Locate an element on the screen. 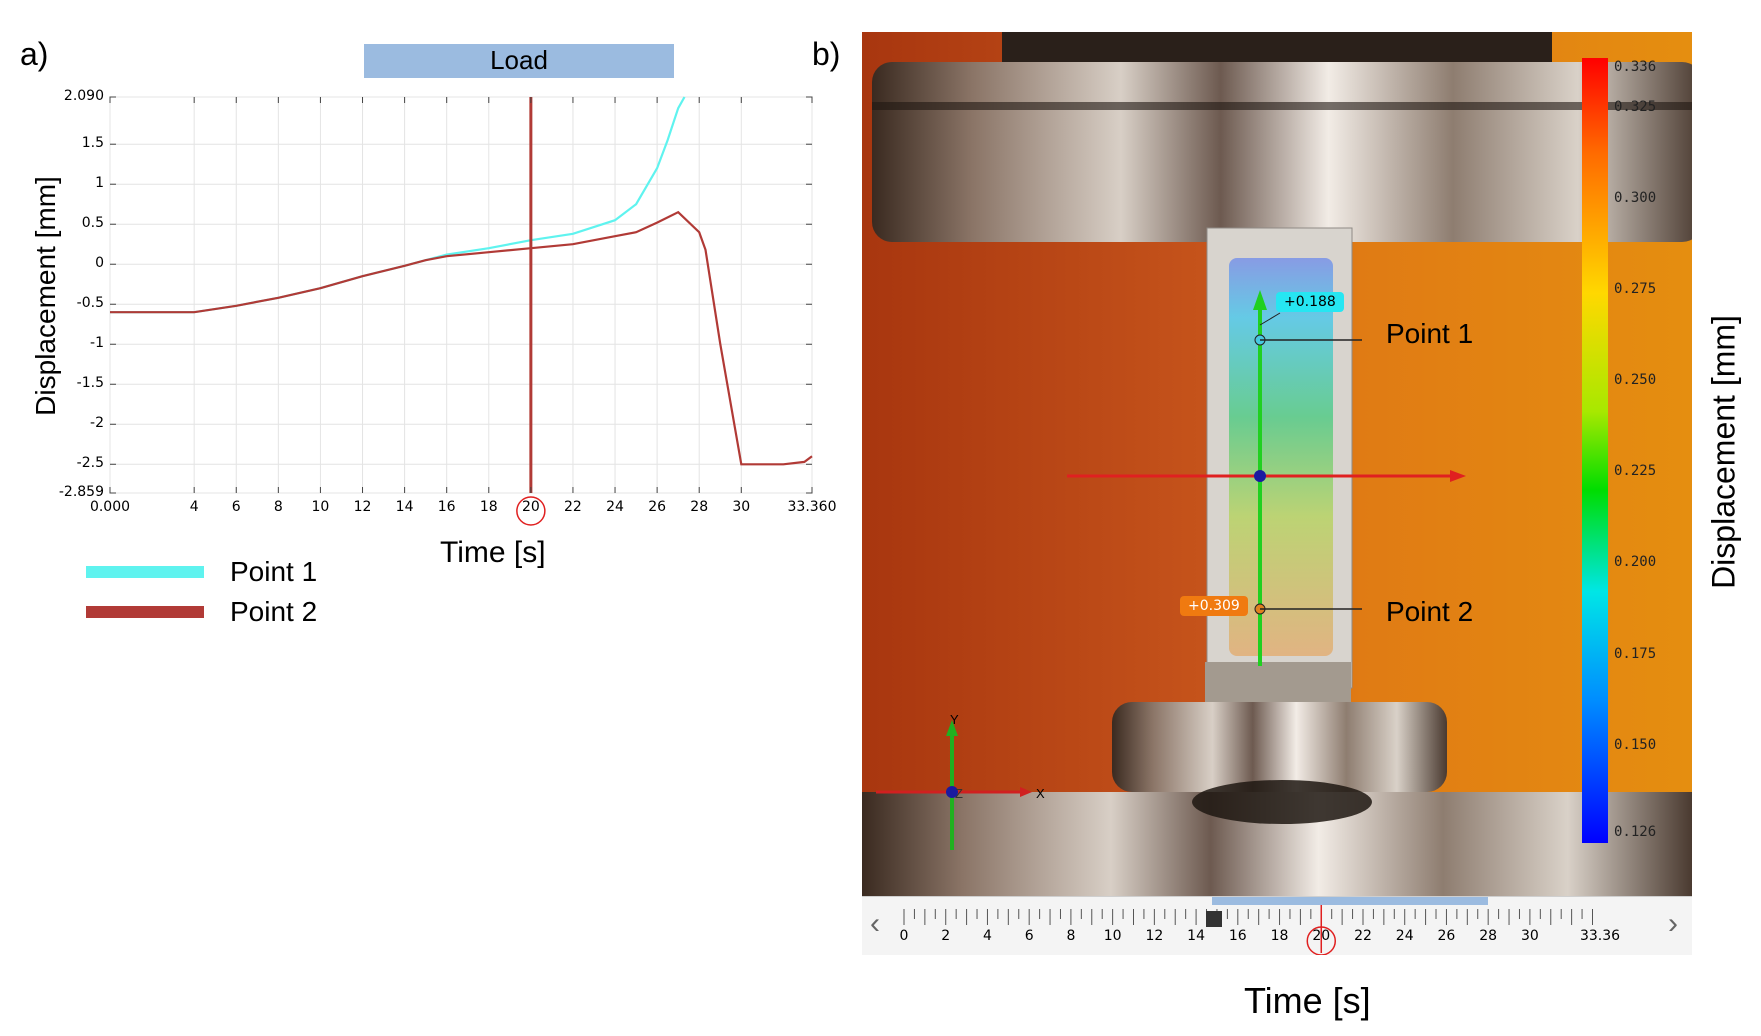 This screenshot has height=1036, width=1761. panel-b-label: b) is located at coordinates (826, 54).